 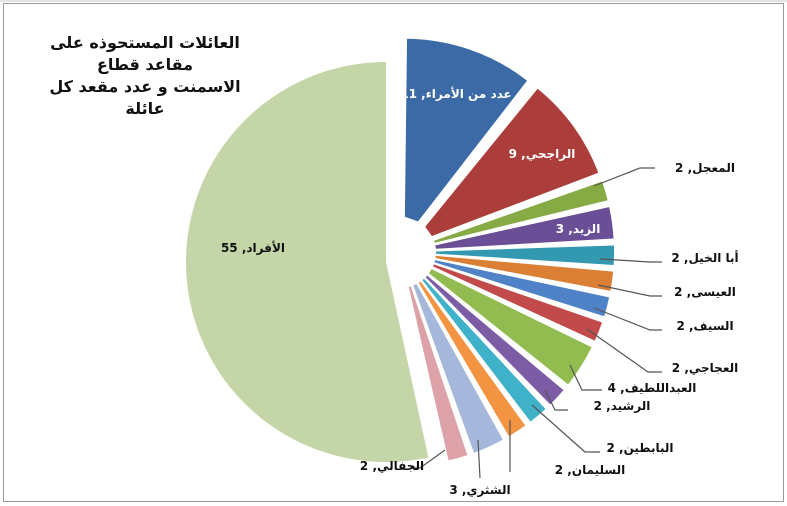 I want to click on data-label: العجاجي, 2, so click(x=705, y=368).